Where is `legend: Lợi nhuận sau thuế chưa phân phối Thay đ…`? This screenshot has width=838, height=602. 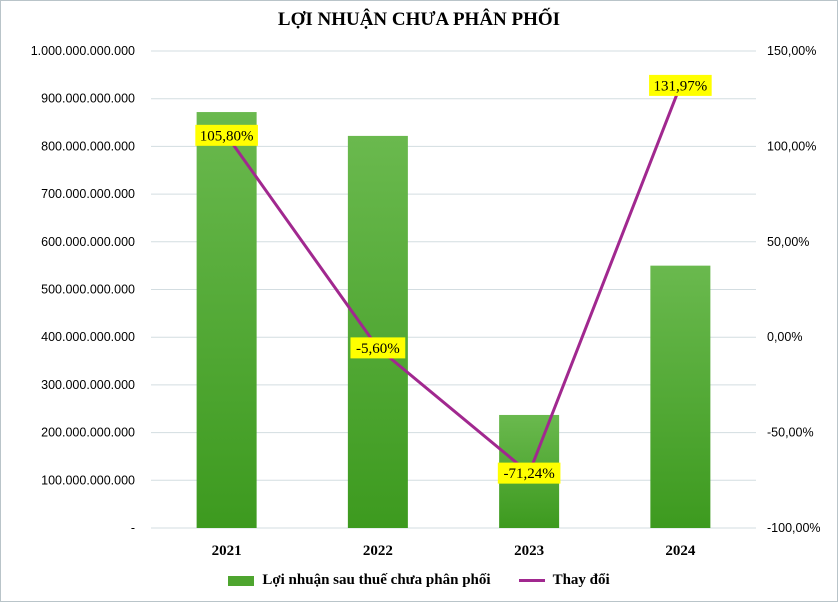 legend: Lợi nhuận sau thuế chưa phân phối Thay đ… is located at coordinates (419, 580).